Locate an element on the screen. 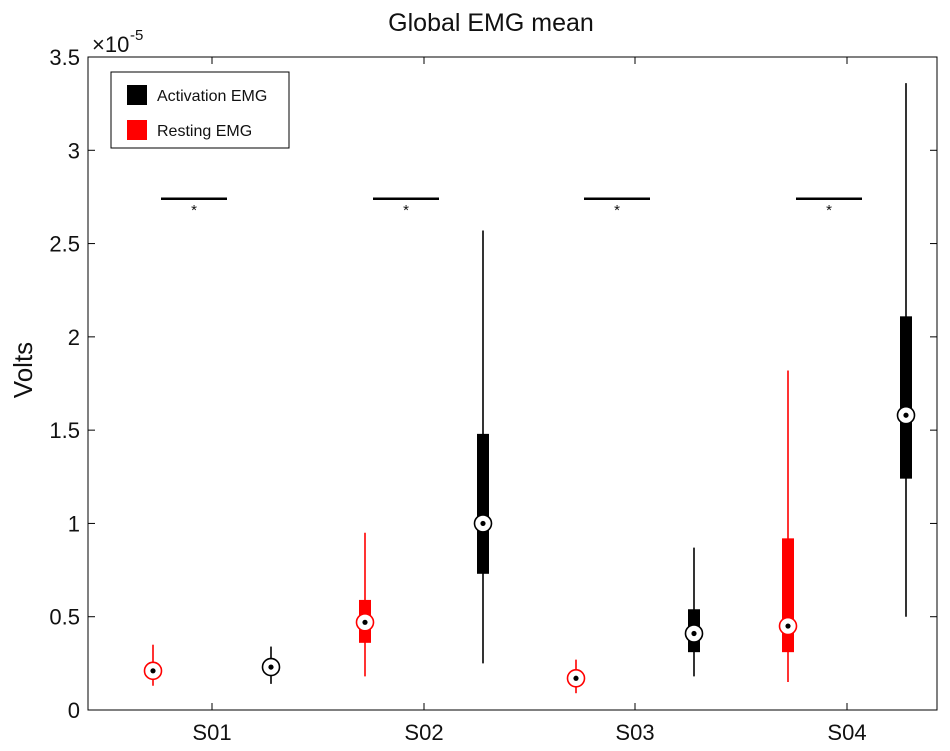  y-axis-label: Volts is located at coordinates (23, 370).